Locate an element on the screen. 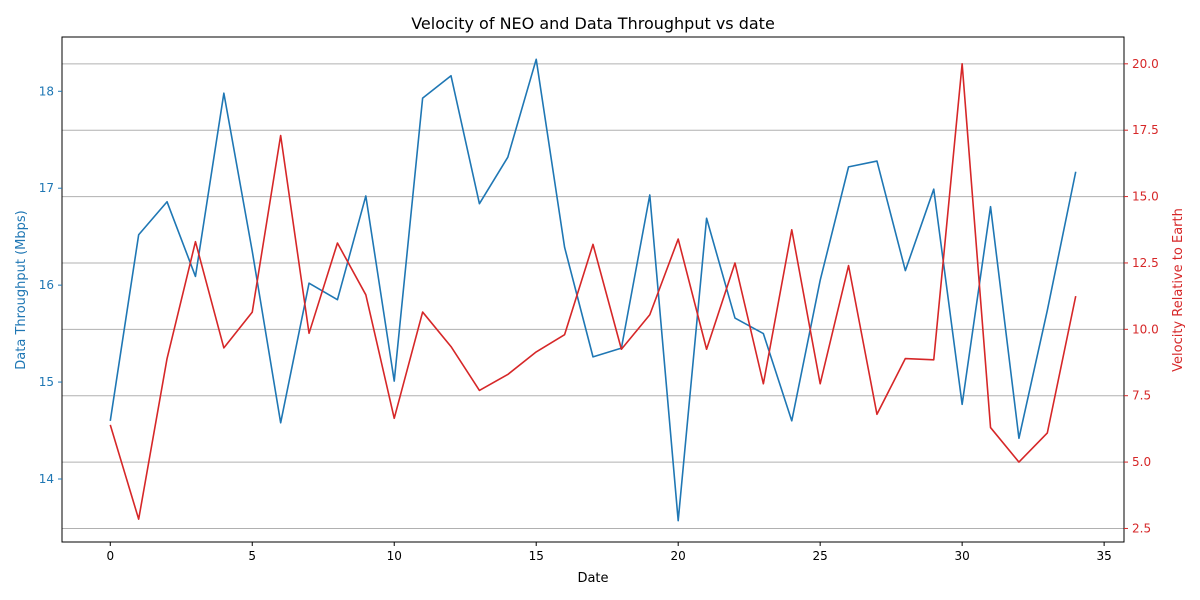 The height and width of the screenshot is (600, 1200). right-y-tick-label: 10.0 is located at coordinates (1145, 329).